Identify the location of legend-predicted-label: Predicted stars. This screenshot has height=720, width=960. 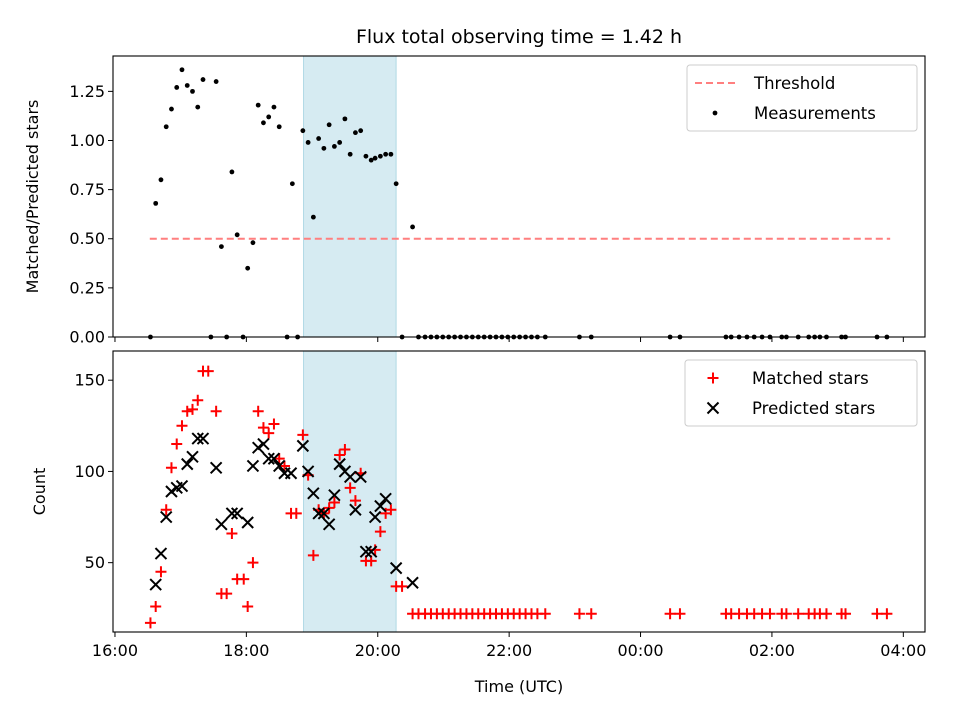
(813, 408).